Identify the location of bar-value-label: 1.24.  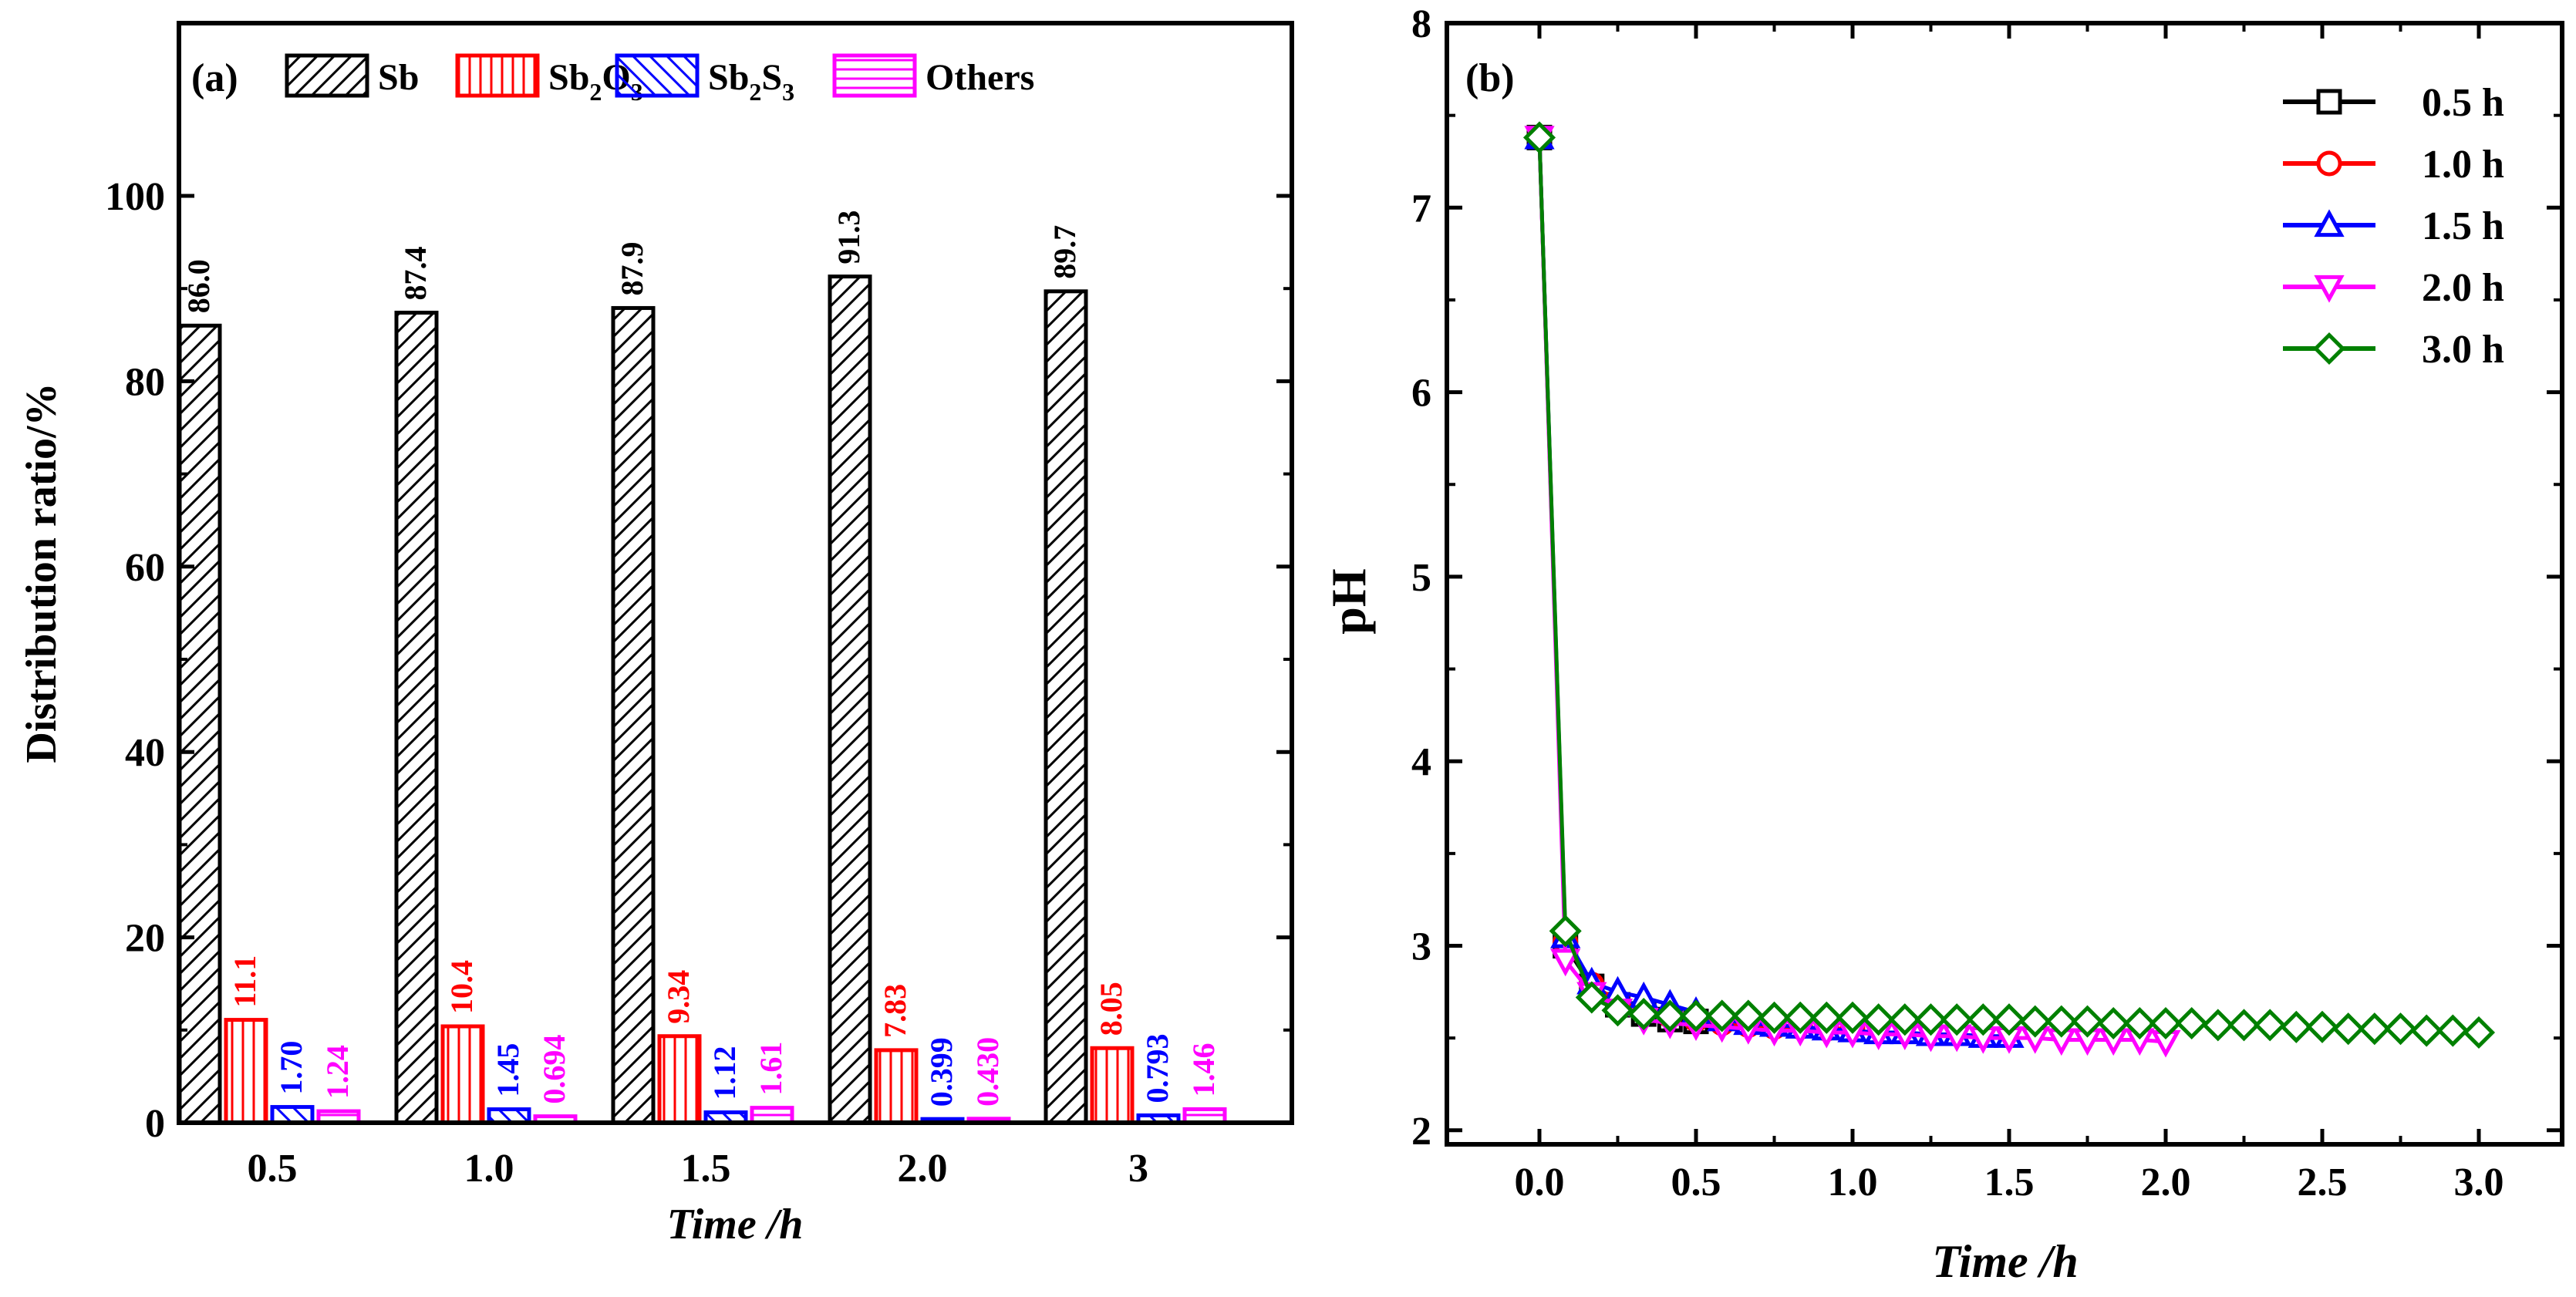
(337, 1072).